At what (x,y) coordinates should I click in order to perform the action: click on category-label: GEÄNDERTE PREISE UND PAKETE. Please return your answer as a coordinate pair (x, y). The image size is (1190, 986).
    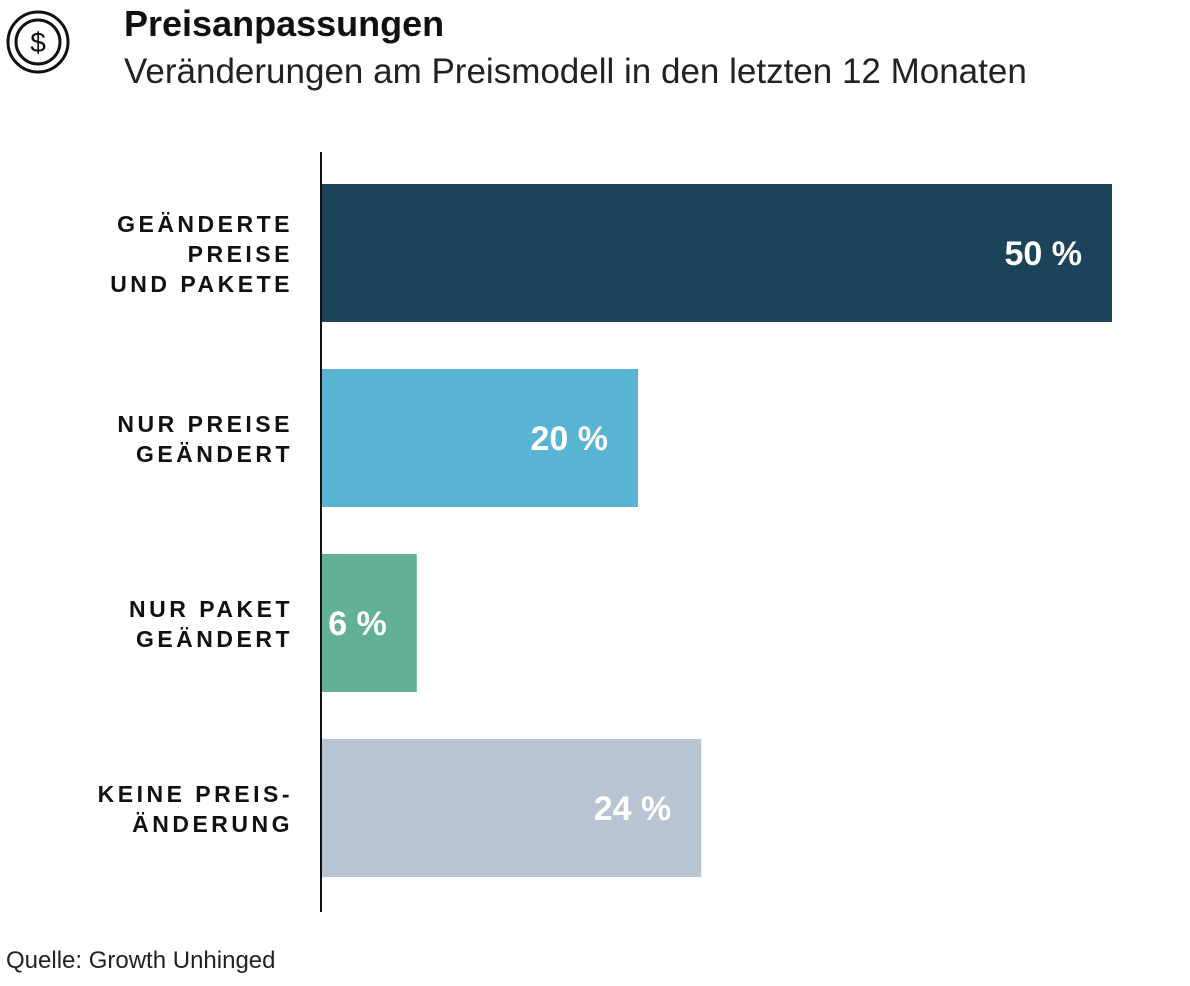
    Looking at the image, I should click on (201, 254).